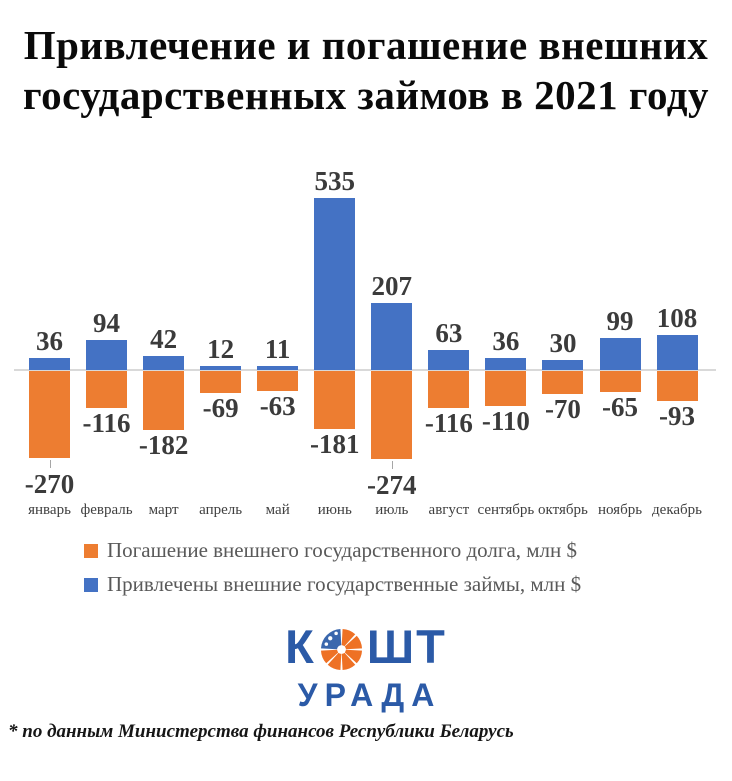 The image size is (732, 781). I want to click on kosht-urada-logo: К ШТ УРАДА, so click(366, 666).